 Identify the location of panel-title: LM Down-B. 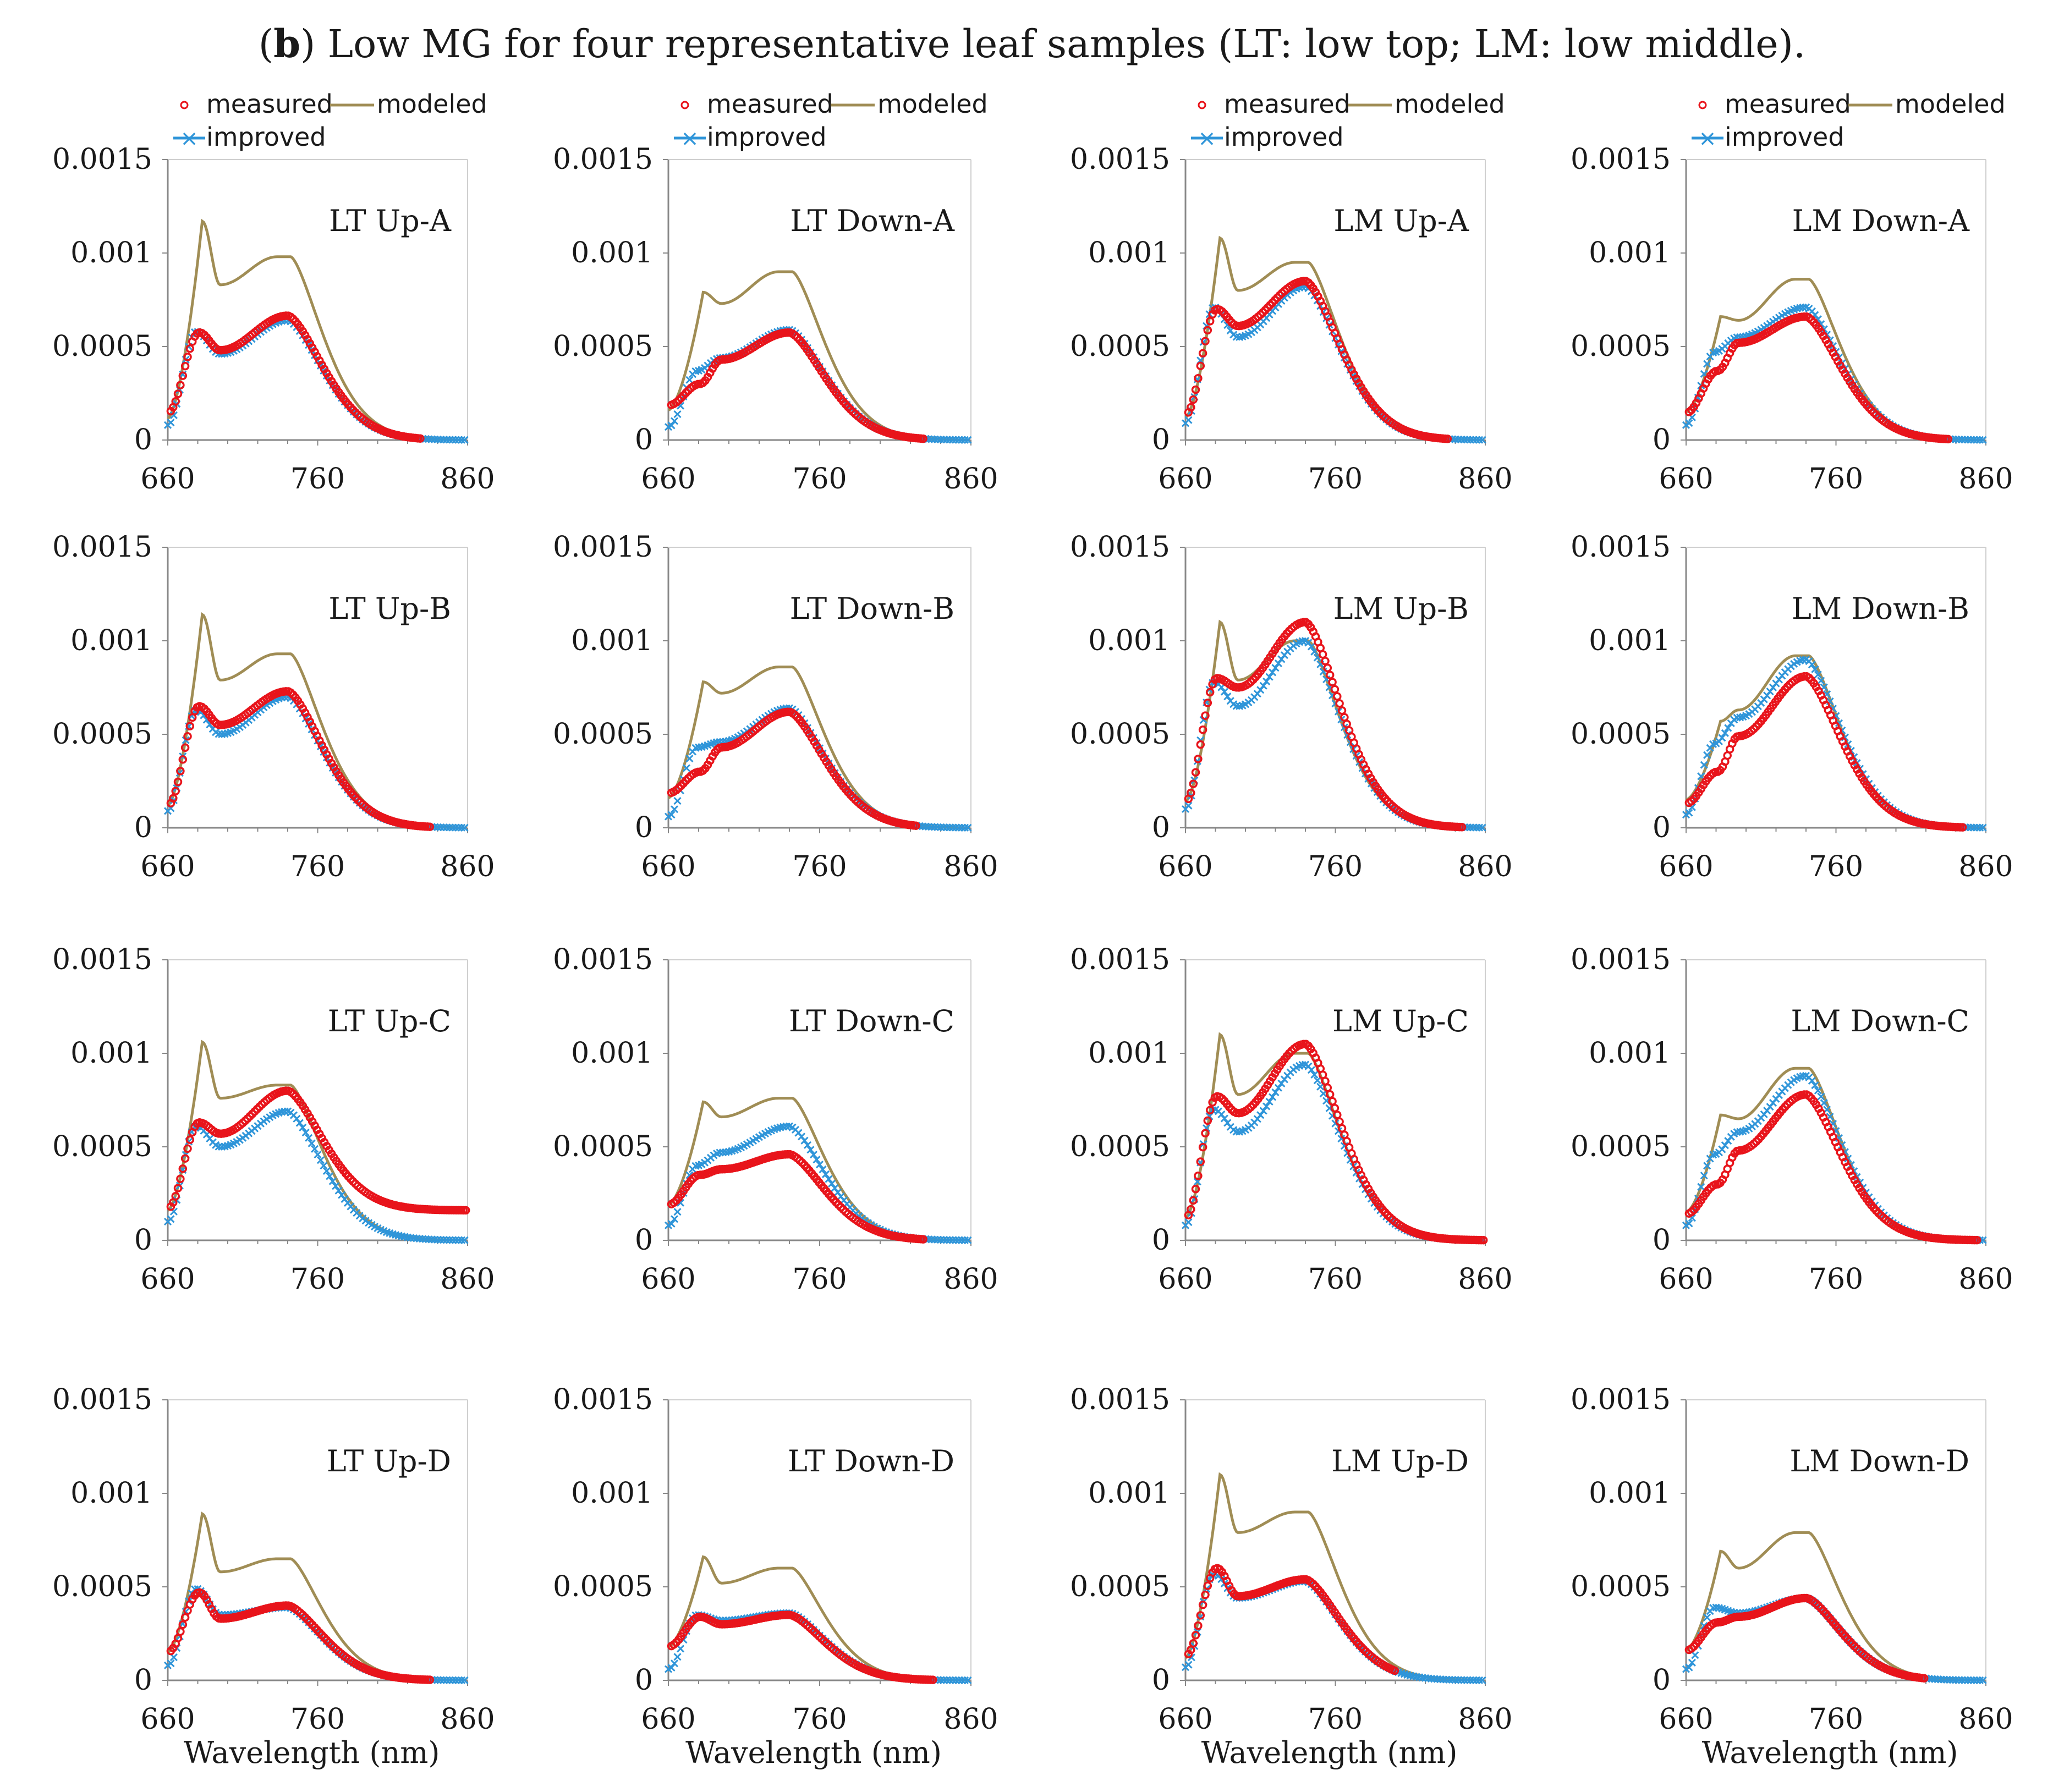
(1880, 609).